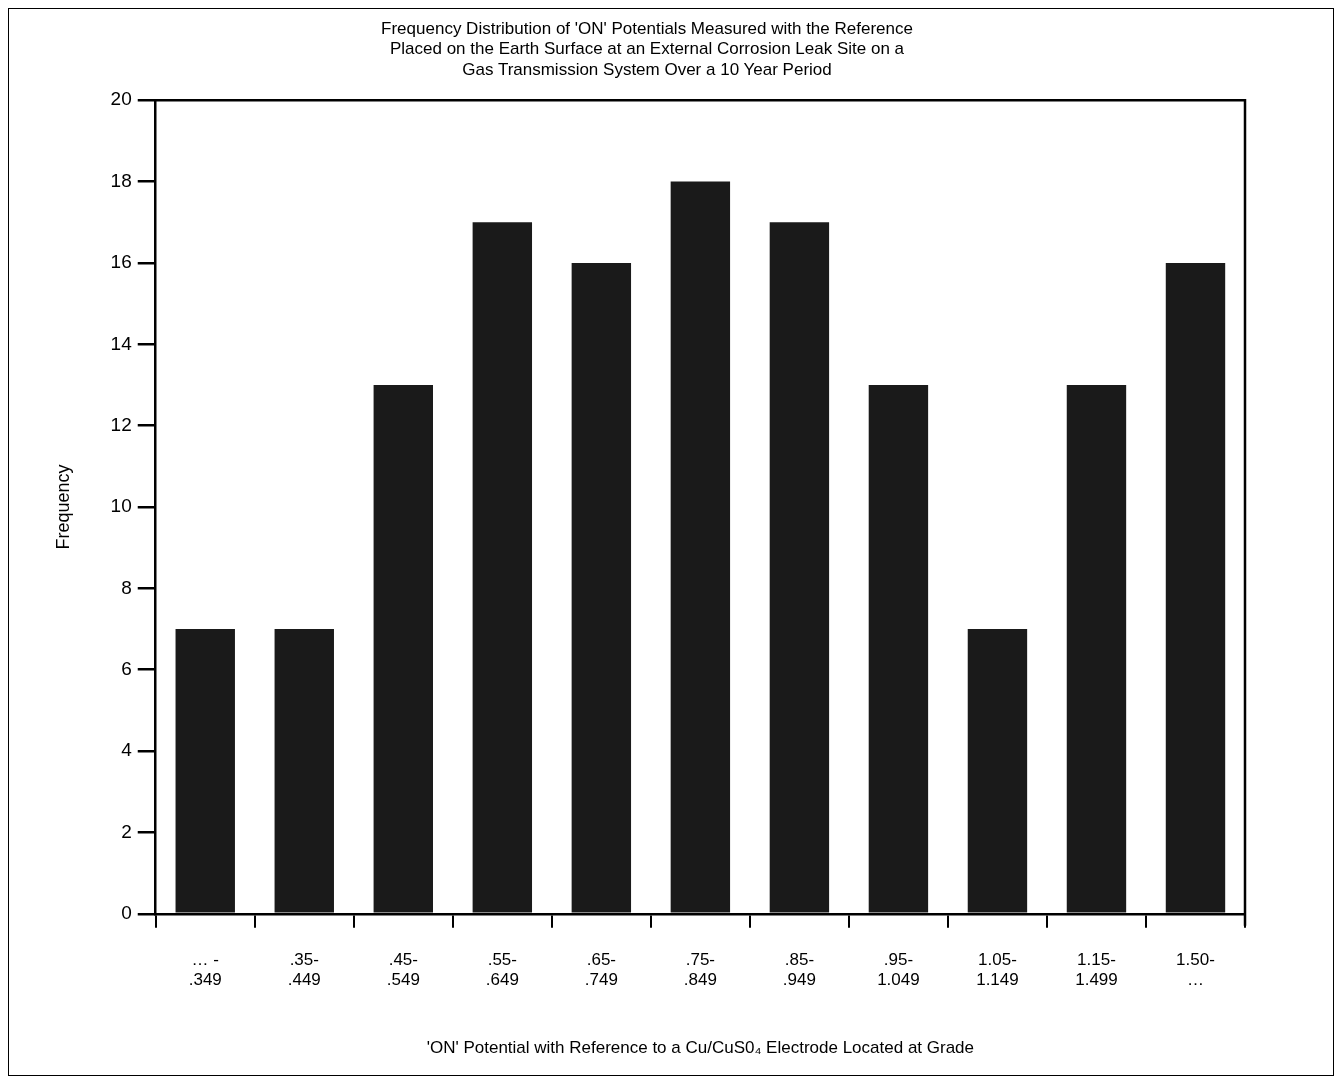  What do you see at coordinates (1096, 969) in the screenshot?
I see `x-tick-label: 1.15- 1.499` at bounding box center [1096, 969].